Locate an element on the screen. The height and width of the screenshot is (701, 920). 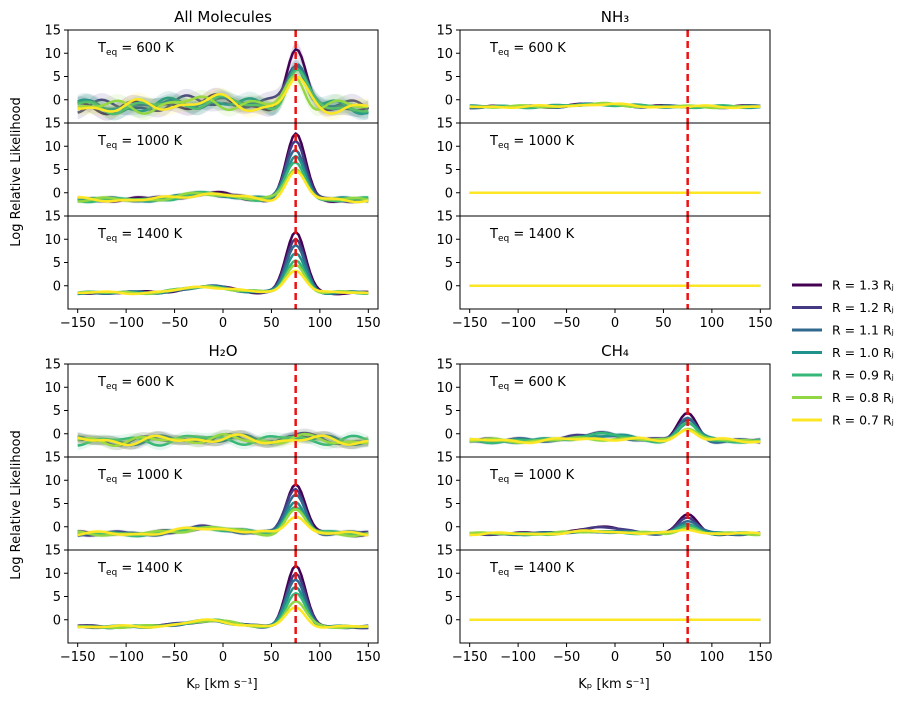
subplot-title: NH₃ is located at coordinates (615, 17).